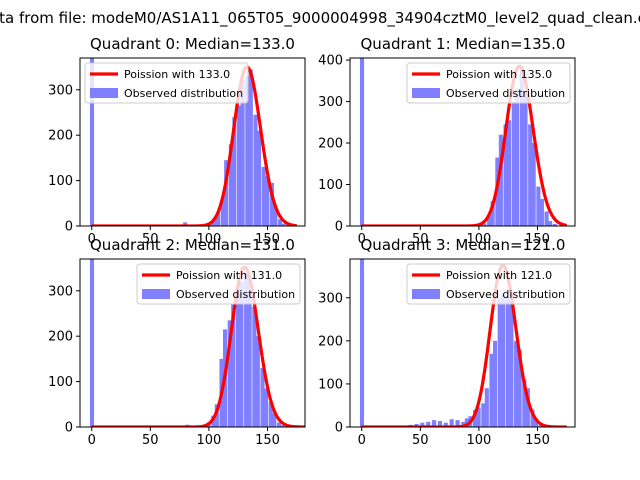  I want to click on legend-curve-label: Poission with 133.0, so click(177, 74).